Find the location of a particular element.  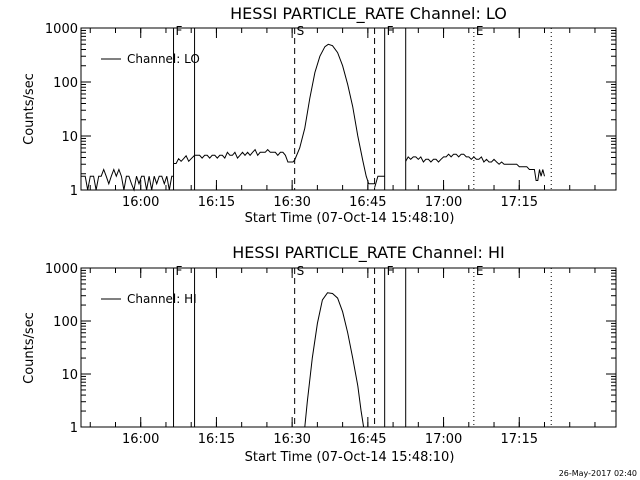

footer-timestamp: 26-May-2017 02:40 is located at coordinates (598, 473).